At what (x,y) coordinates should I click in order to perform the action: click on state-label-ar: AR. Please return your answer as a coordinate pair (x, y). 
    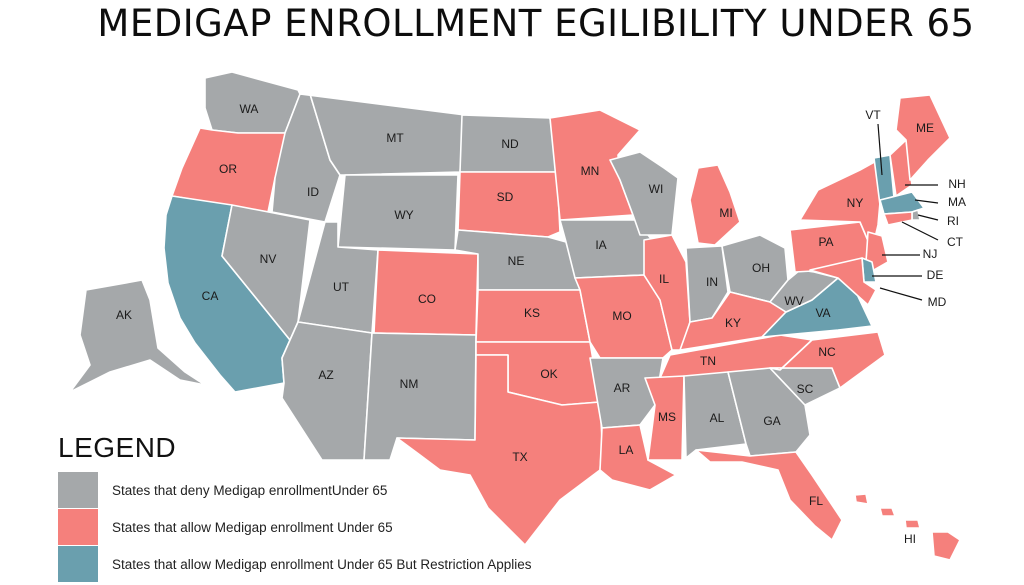
    Looking at the image, I should click on (622, 388).